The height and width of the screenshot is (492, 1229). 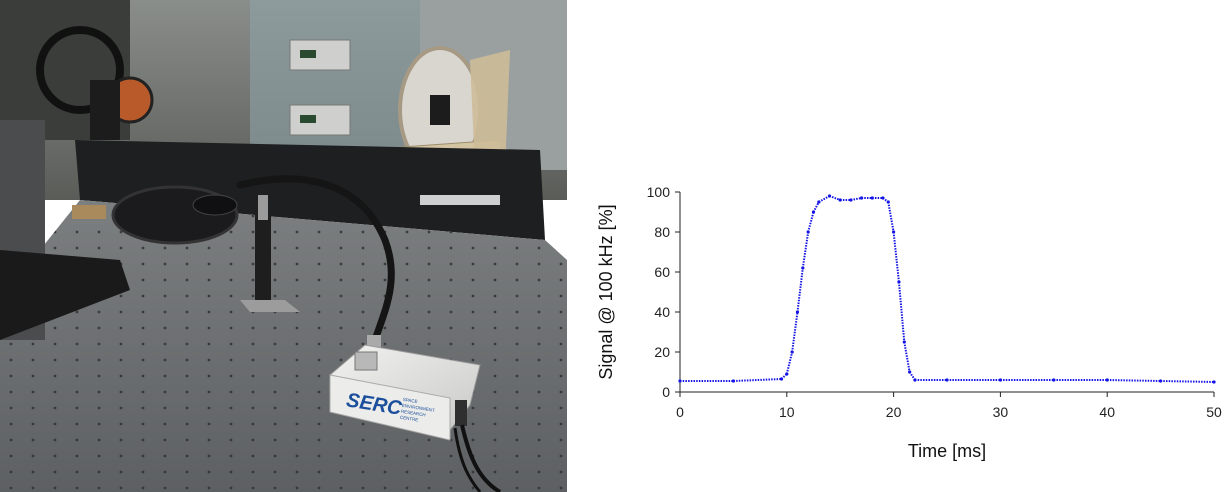 What do you see at coordinates (418, 408) in the screenshot?
I see `serc-subtext-2: ENVIRONMENT` at bounding box center [418, 408].